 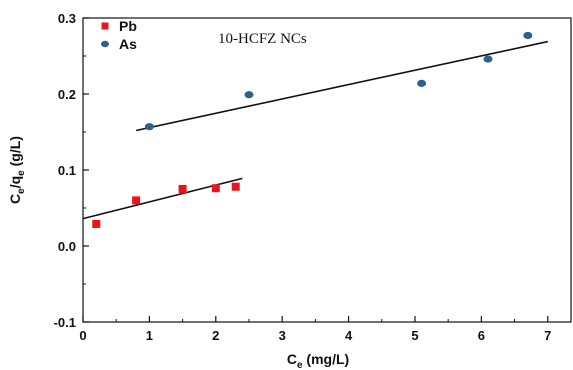 What do you see at coordinates (105, 26) in the screenshot?
I see `legend-marker-pb` at bounding box center [105, 26].